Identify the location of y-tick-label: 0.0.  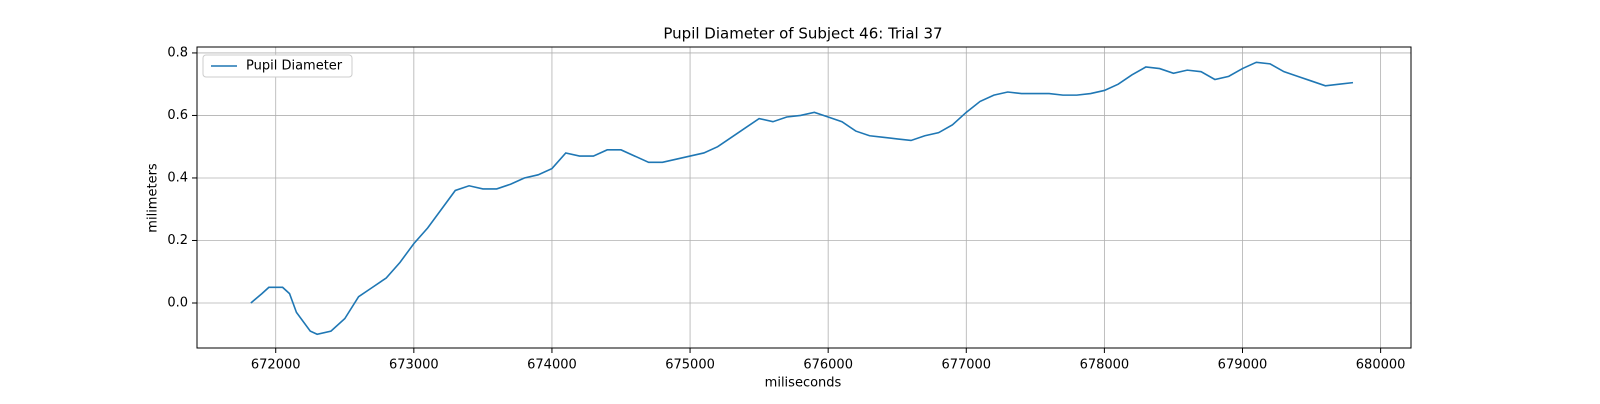
(177, 302).